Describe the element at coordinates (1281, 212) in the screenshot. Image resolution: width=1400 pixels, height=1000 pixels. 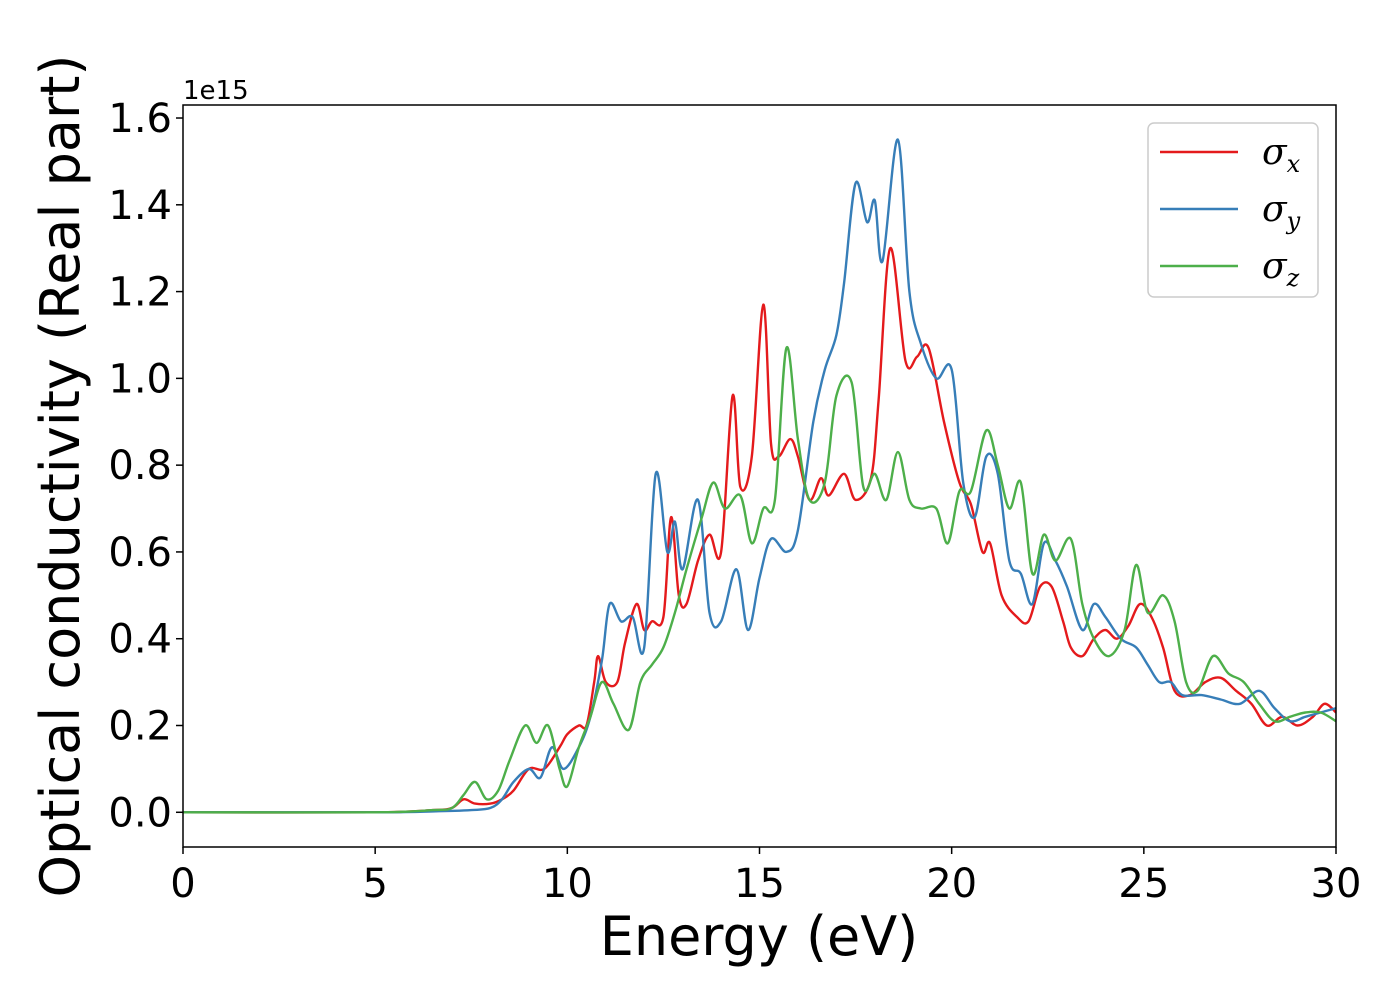
I see `legend-label-y: σy` at that location.